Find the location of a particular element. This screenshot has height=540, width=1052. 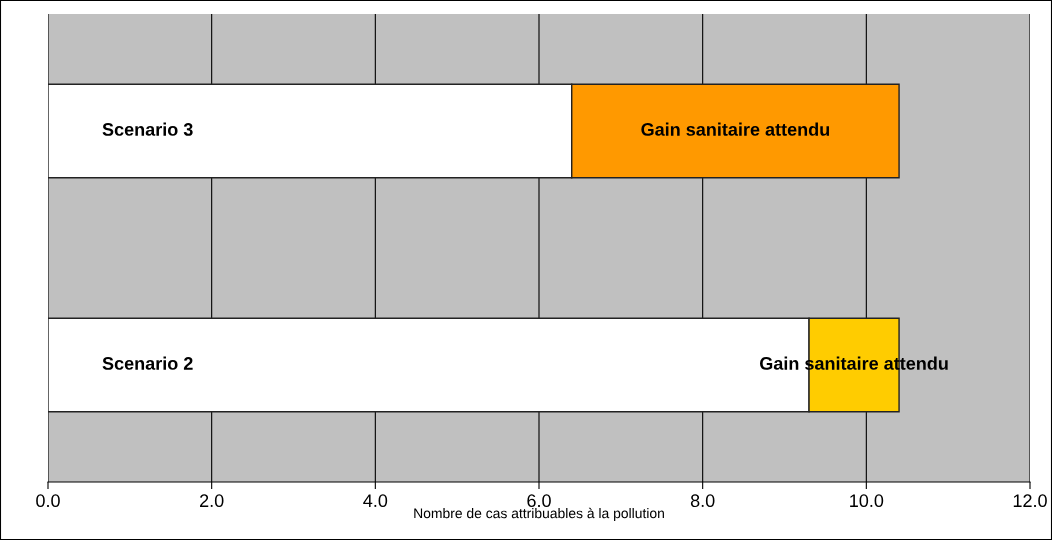

x-tick-label: 12.0 is located at coordinates (1030, 501).